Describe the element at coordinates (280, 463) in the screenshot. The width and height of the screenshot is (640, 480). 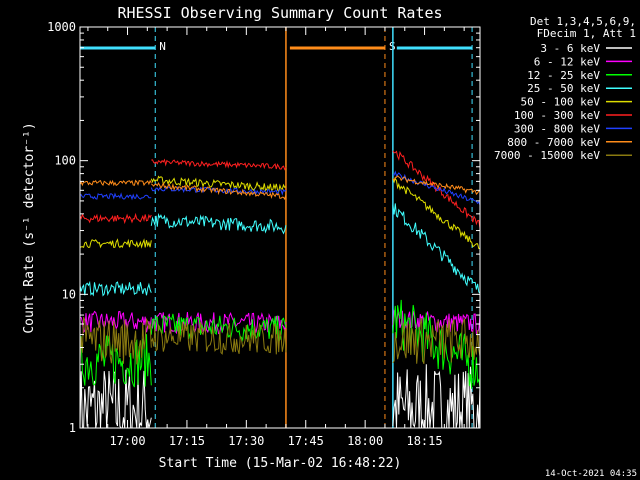
I see `x-axis-label: Start Time (15-Mar-02 16:48:22)` at that location.